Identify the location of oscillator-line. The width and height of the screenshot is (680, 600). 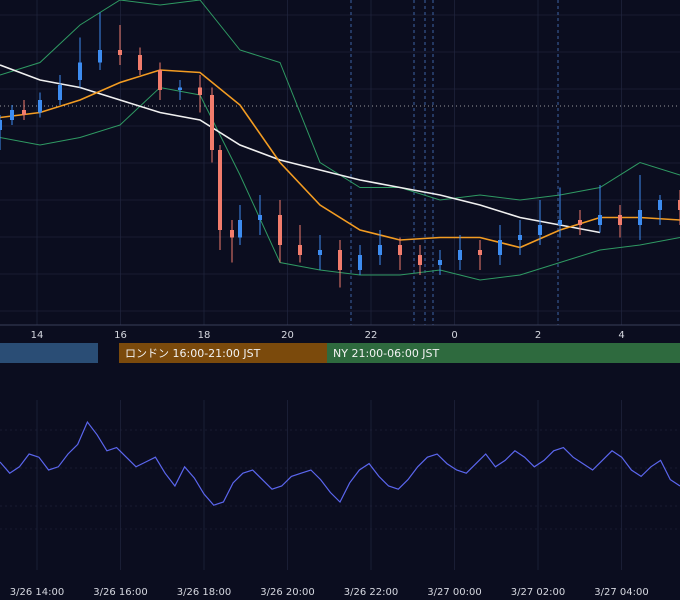
(340, 463).